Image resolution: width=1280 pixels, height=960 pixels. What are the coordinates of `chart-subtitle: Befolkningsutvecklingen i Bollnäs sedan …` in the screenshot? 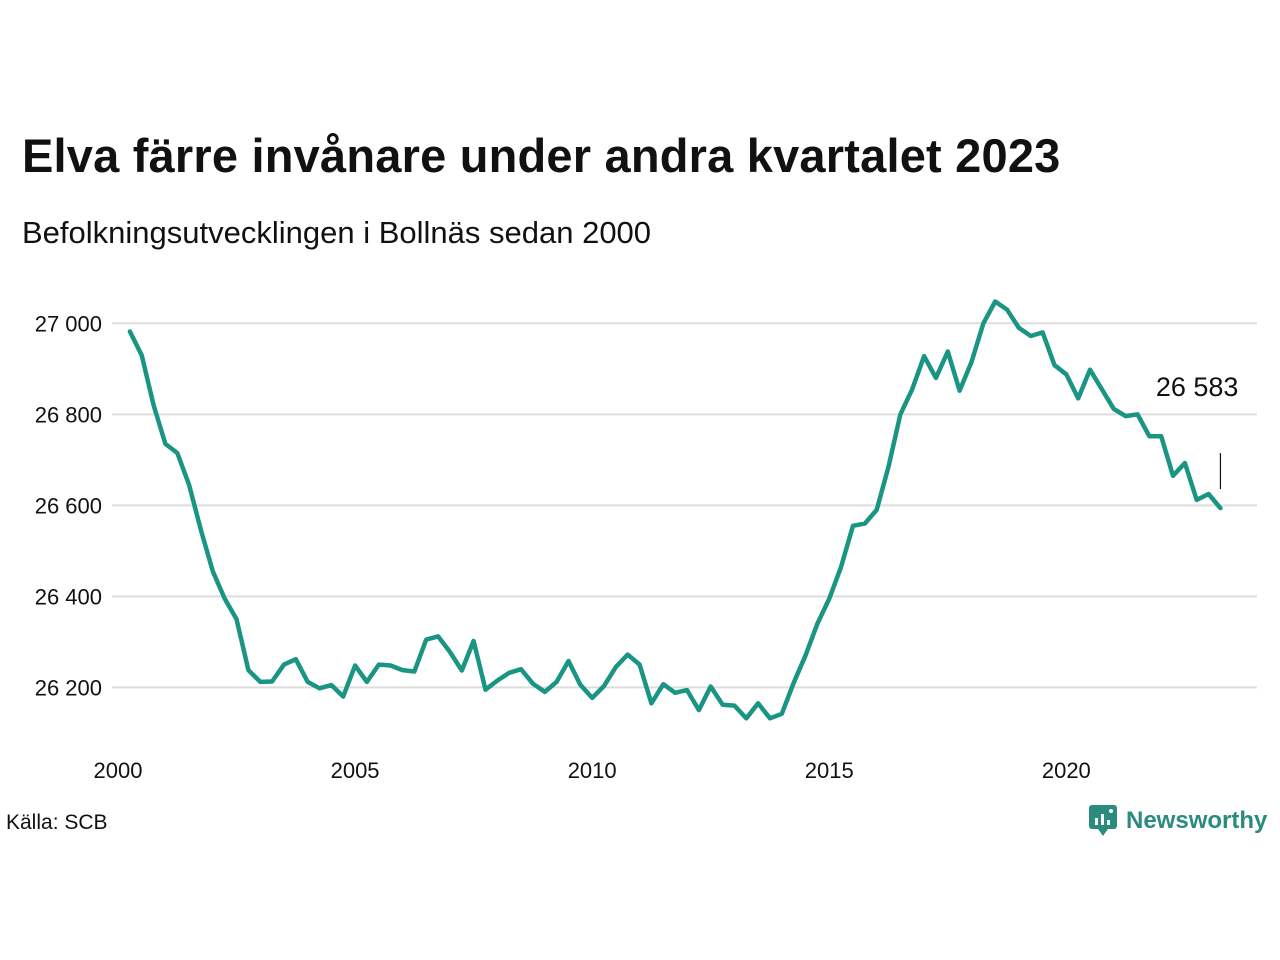 It's located at (337, 232).